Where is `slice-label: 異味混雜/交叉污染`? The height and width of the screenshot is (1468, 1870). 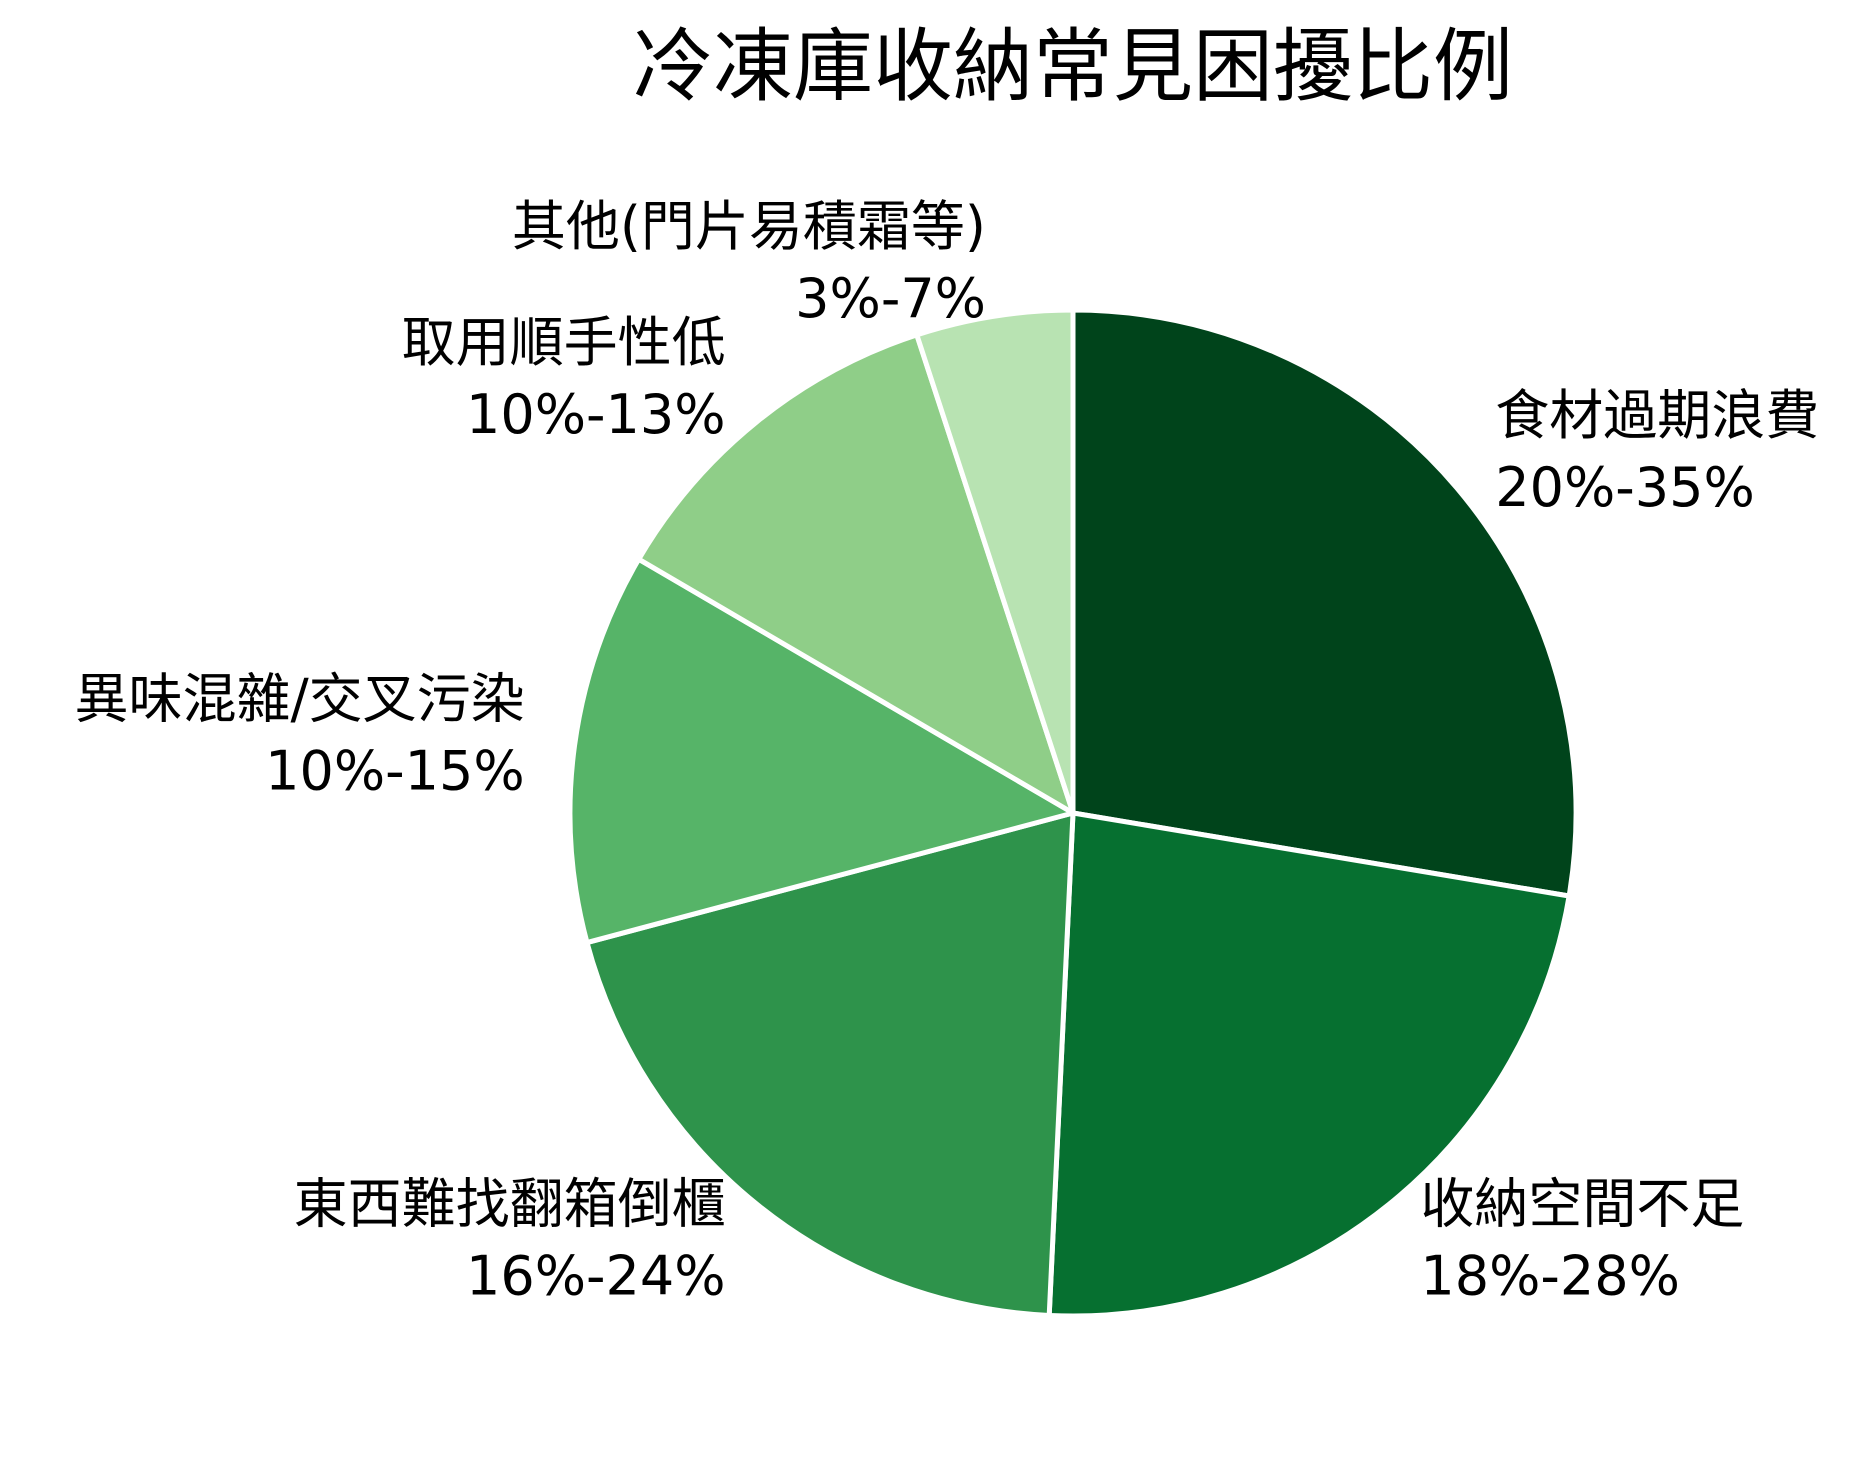 slice-label: 異味混雜/交叉污染 is located at coordinates (299, 699).